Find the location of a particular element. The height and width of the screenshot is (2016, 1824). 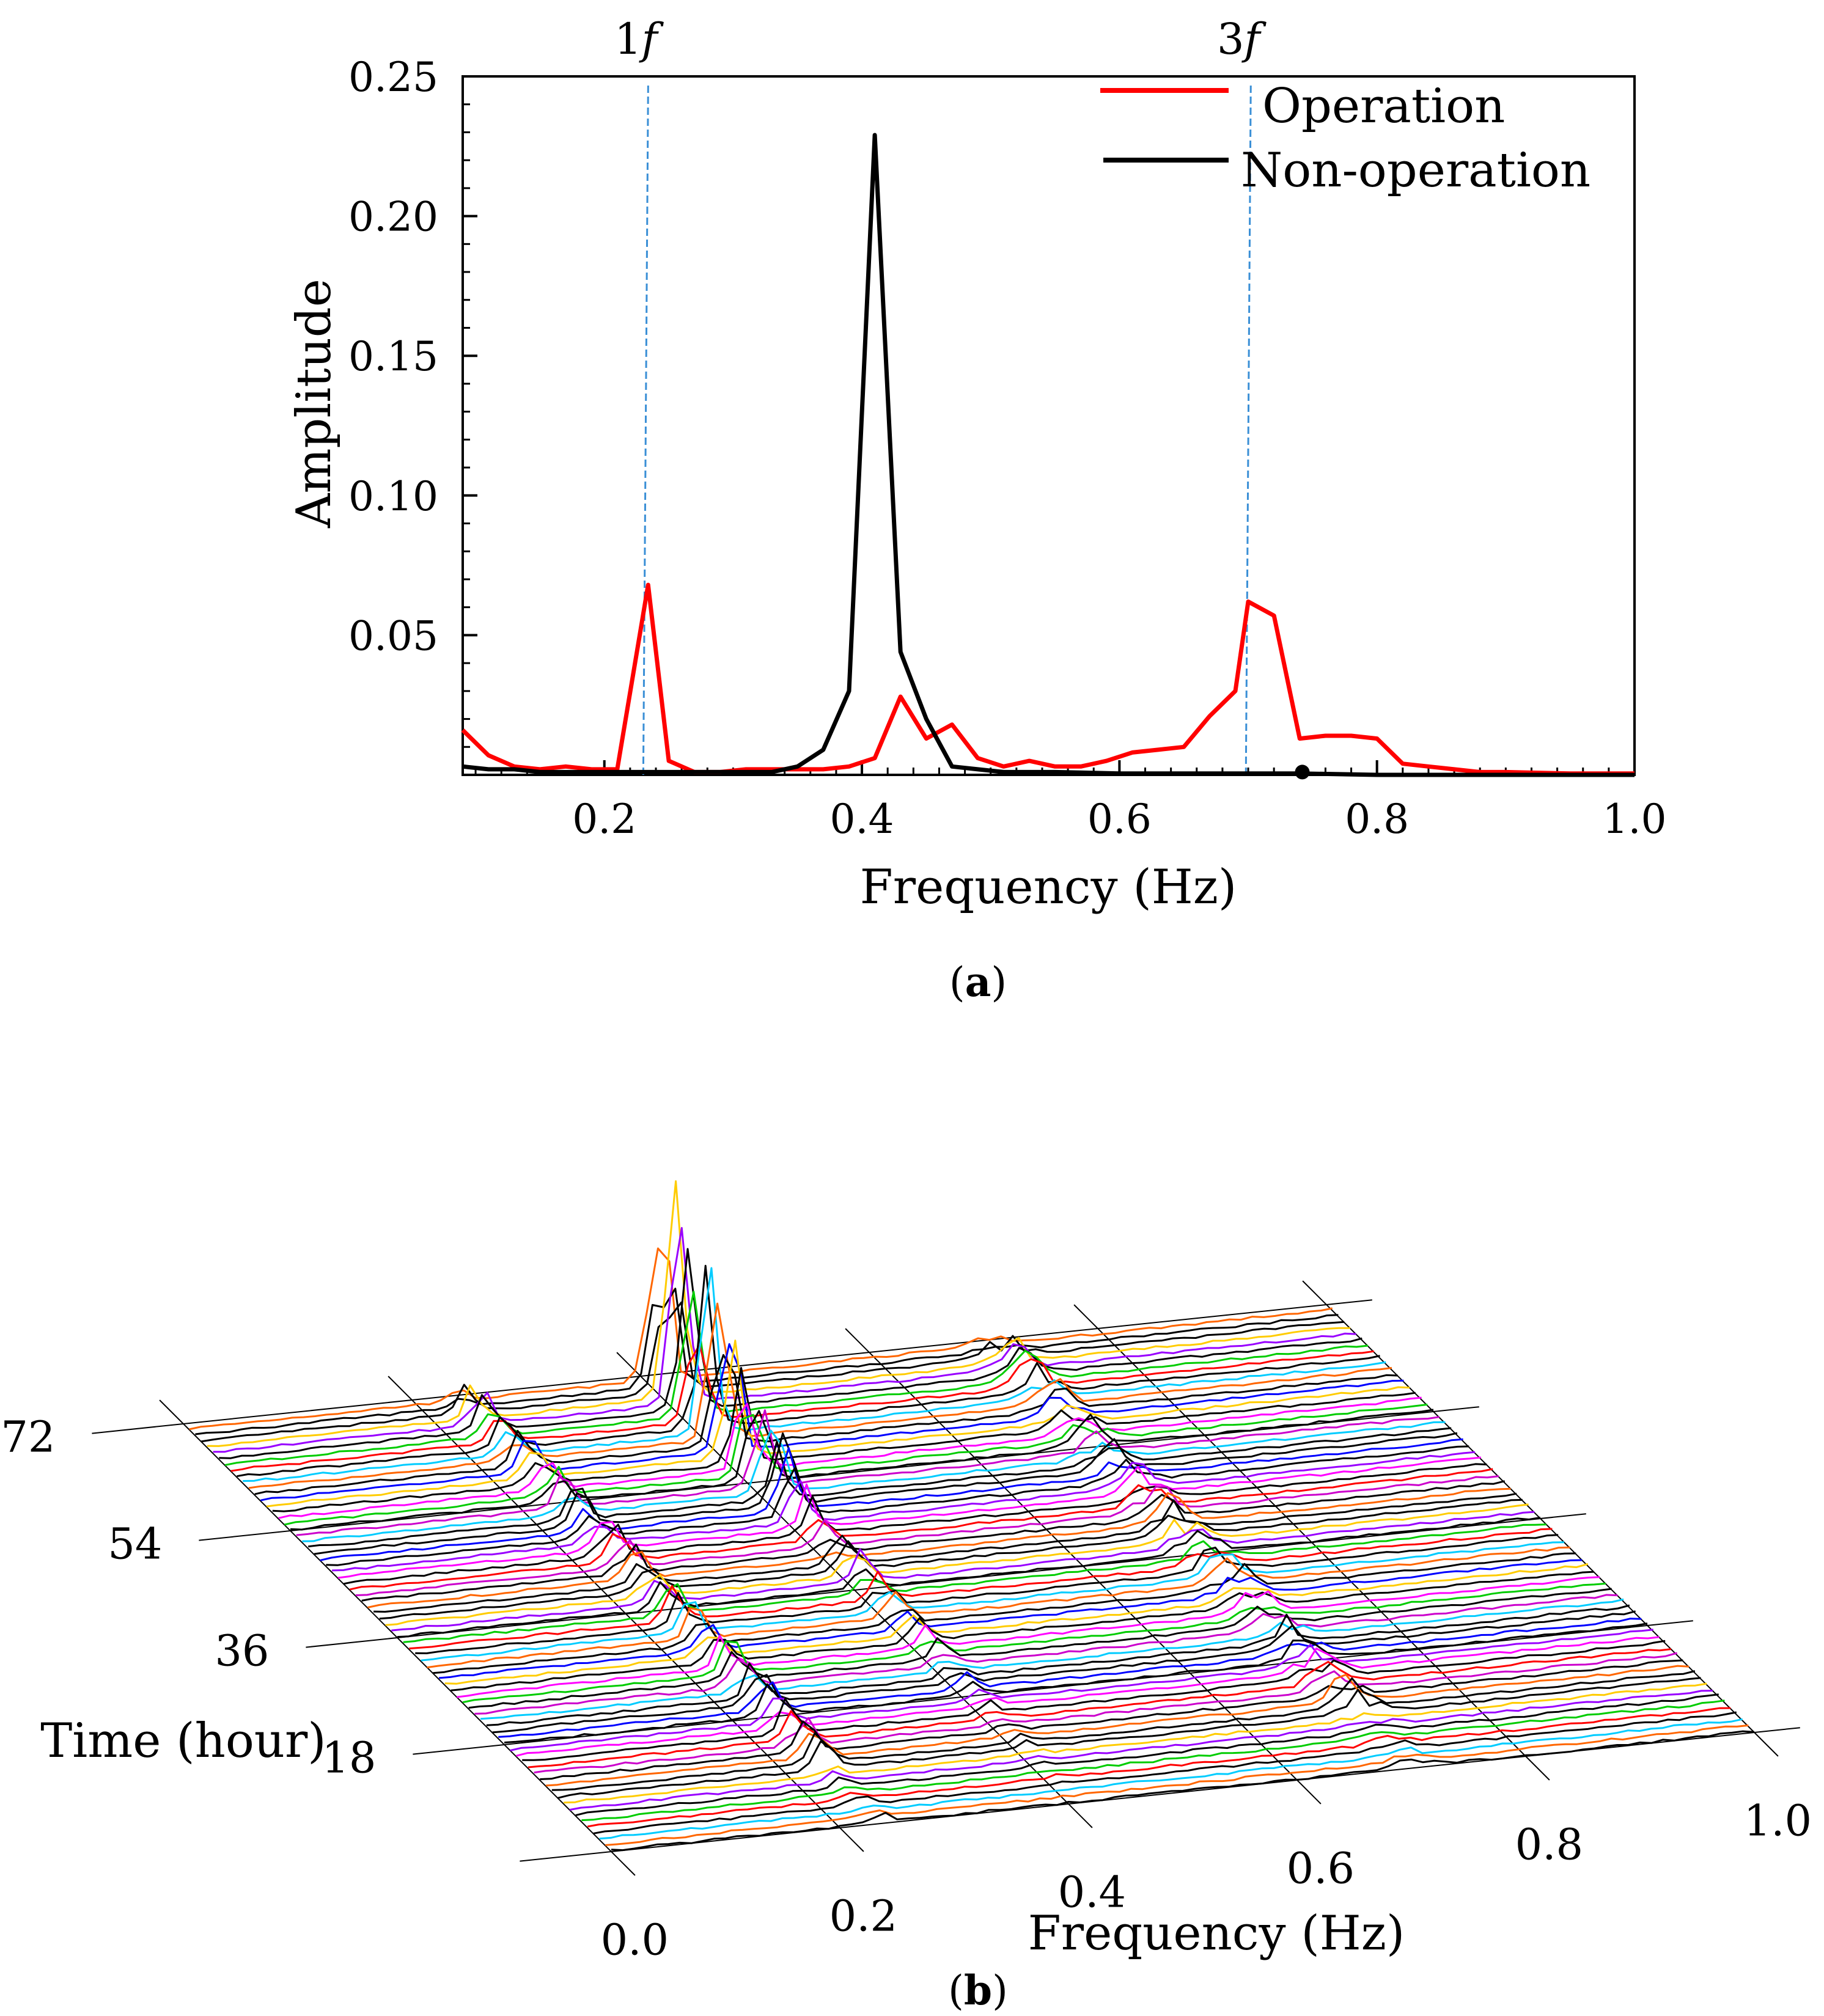

panel-a-letter: a is located at coordinates (978, 982).